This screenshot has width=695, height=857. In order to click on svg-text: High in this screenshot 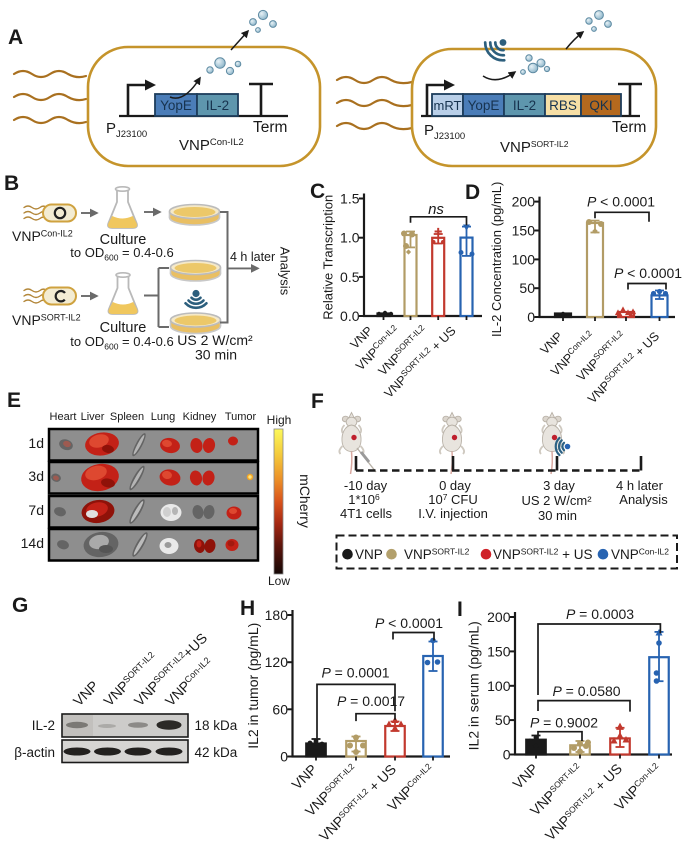, I will do `click(279, 420)`.